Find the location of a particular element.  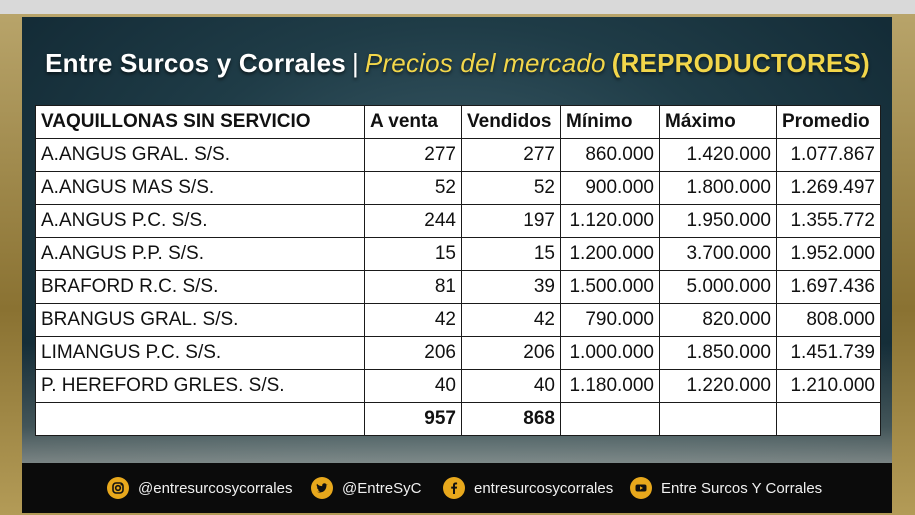

row-vendidos: 52 is located at coordinates (511, 188).